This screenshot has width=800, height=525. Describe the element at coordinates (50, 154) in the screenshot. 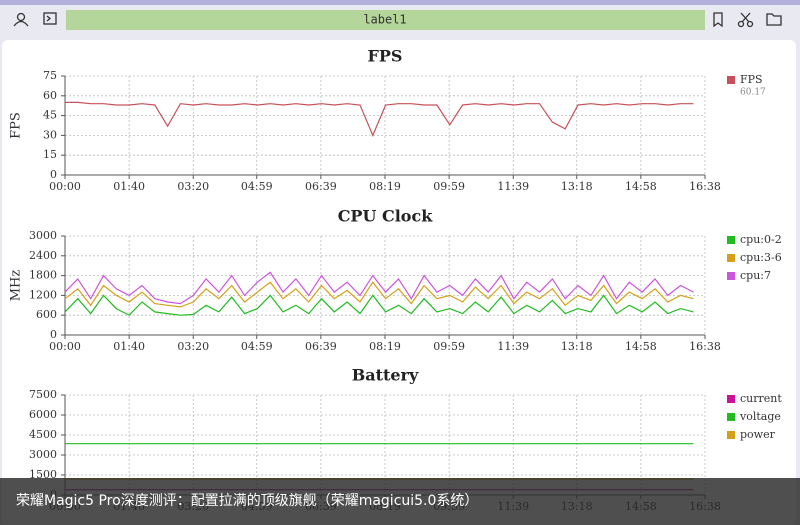

I see `y-tick-label: 15` at that location.